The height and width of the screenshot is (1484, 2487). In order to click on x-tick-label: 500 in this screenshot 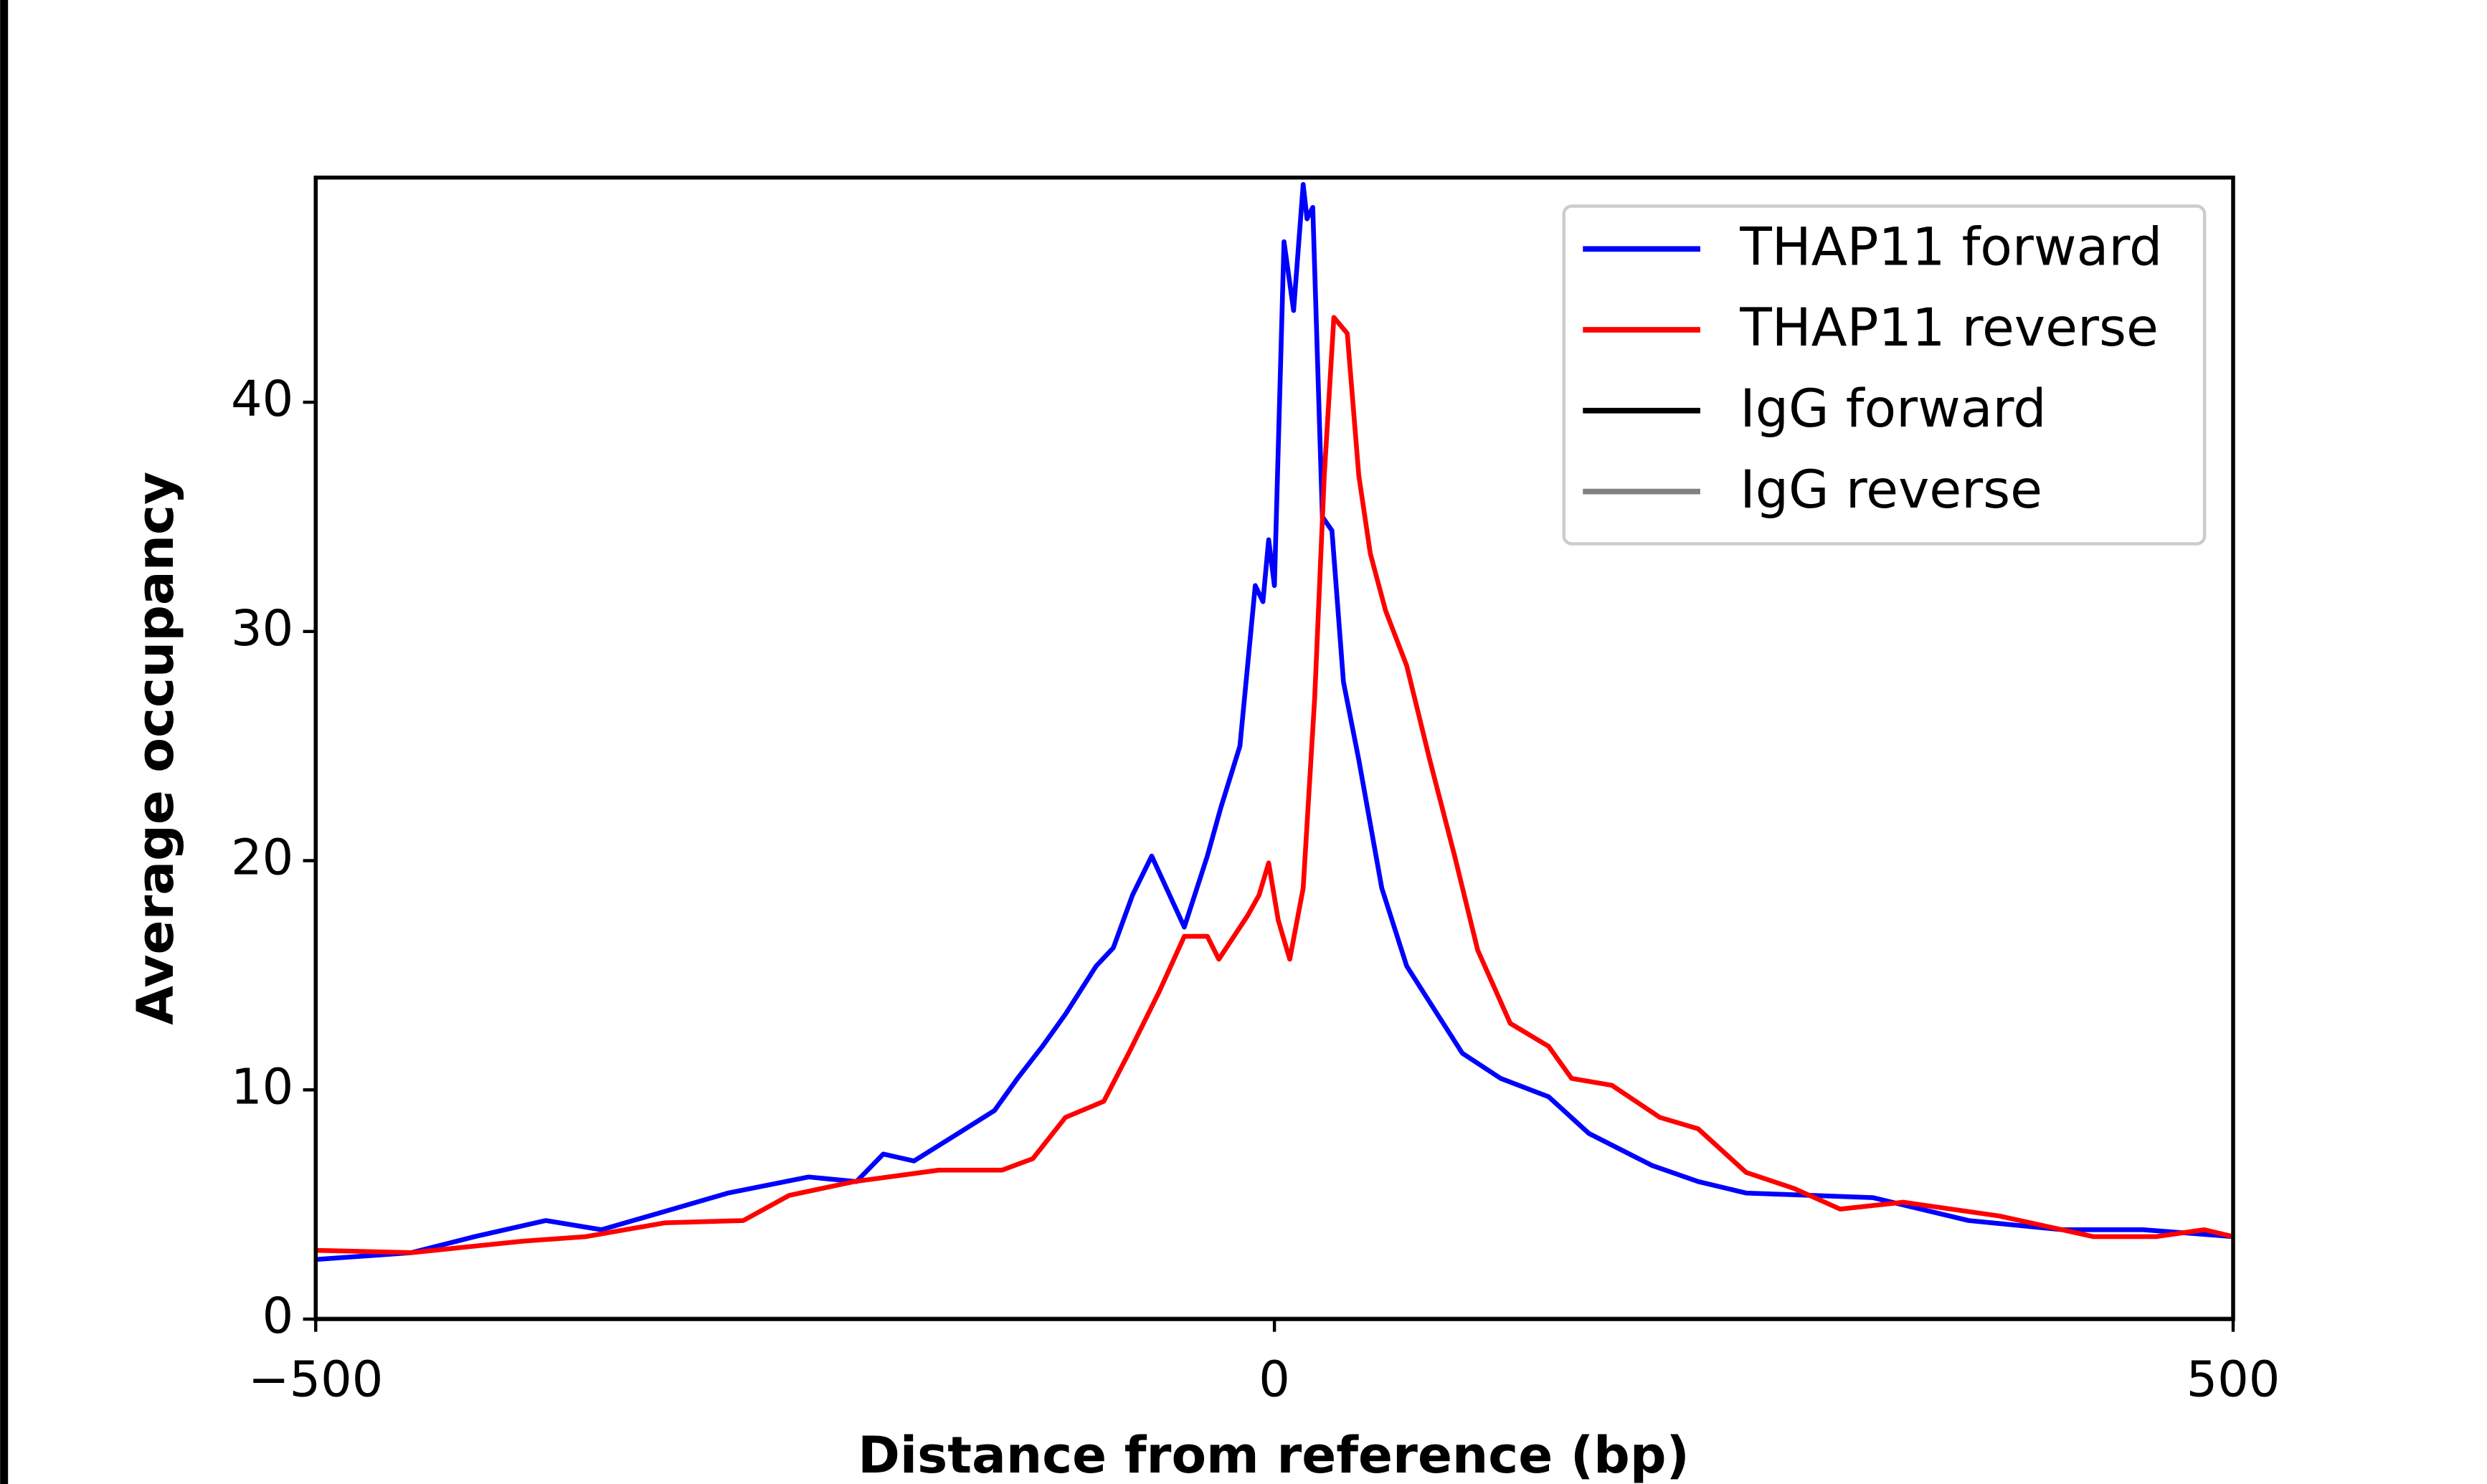, I will do `click(2234, 1379)`.